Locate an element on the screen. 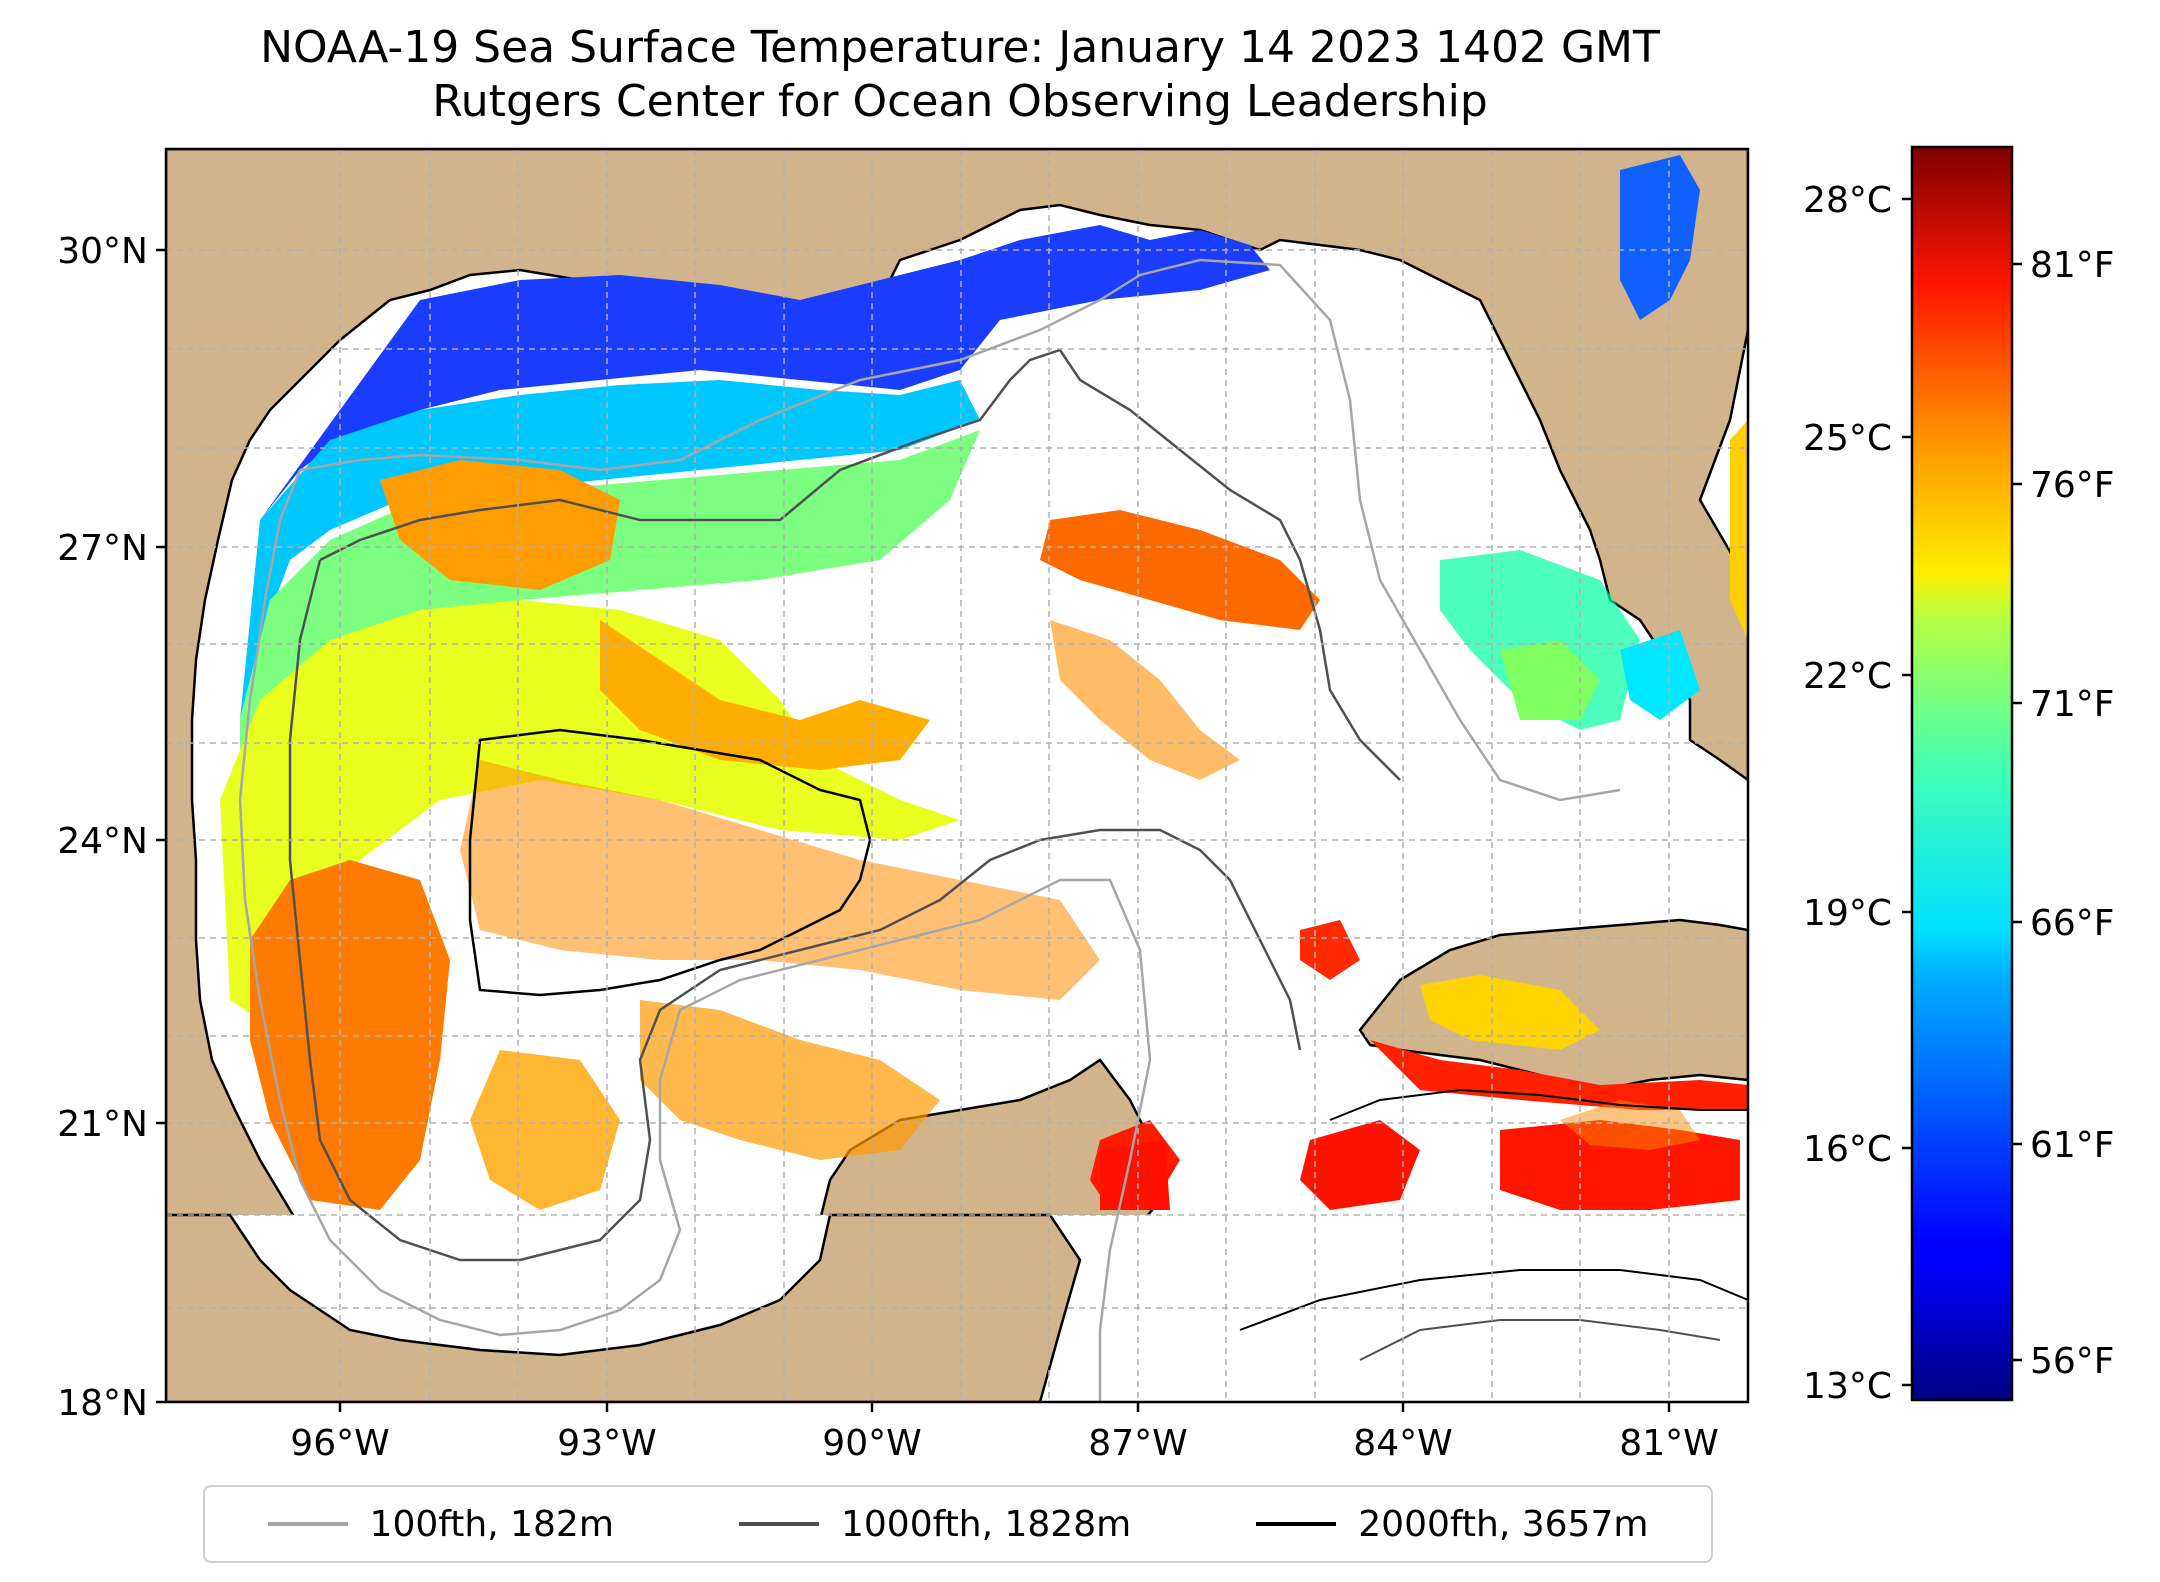 The width and height of the screenshot is (2160, 1582). legend-item-1000fth: 1000fth, 1828m is located at coordinates (935, 1524).